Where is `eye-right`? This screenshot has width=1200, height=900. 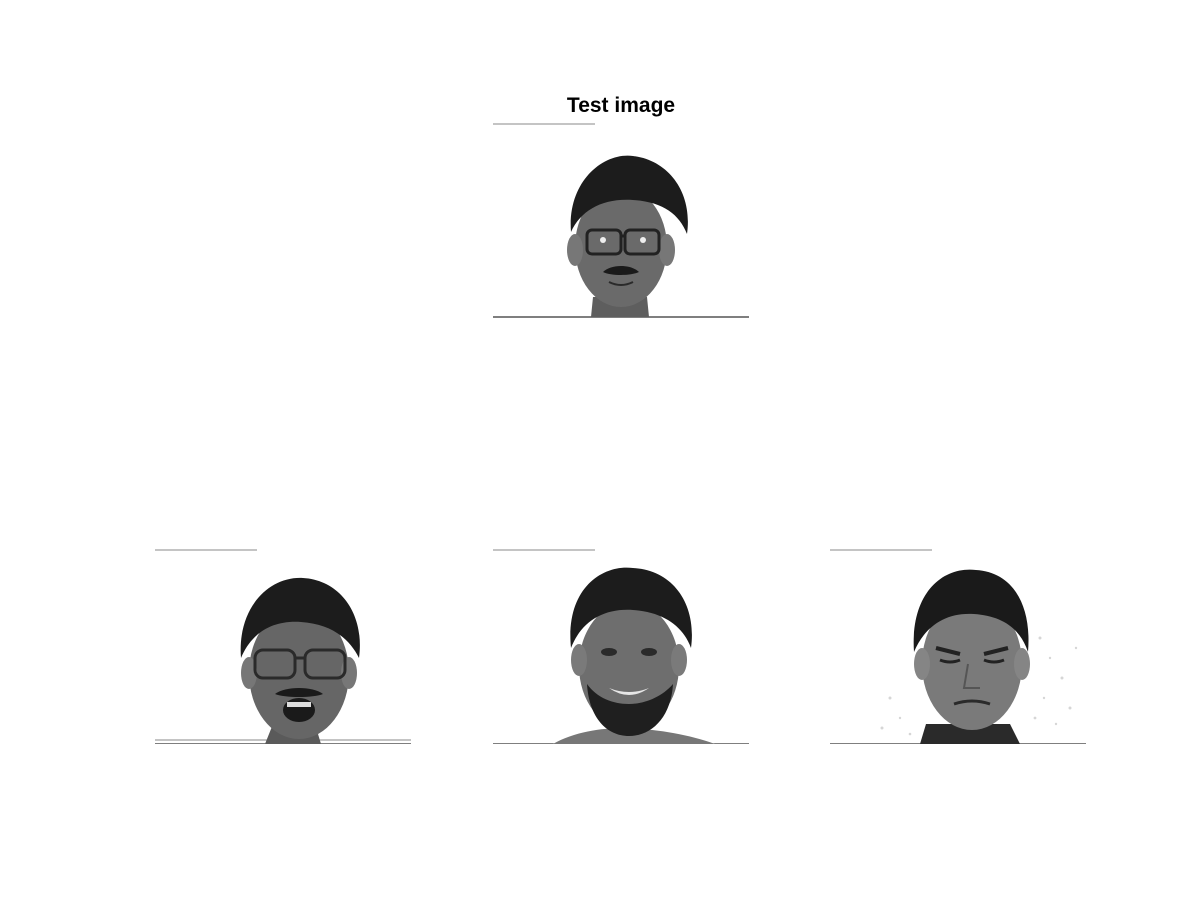
eye-right is located at coordinates (649, 652).